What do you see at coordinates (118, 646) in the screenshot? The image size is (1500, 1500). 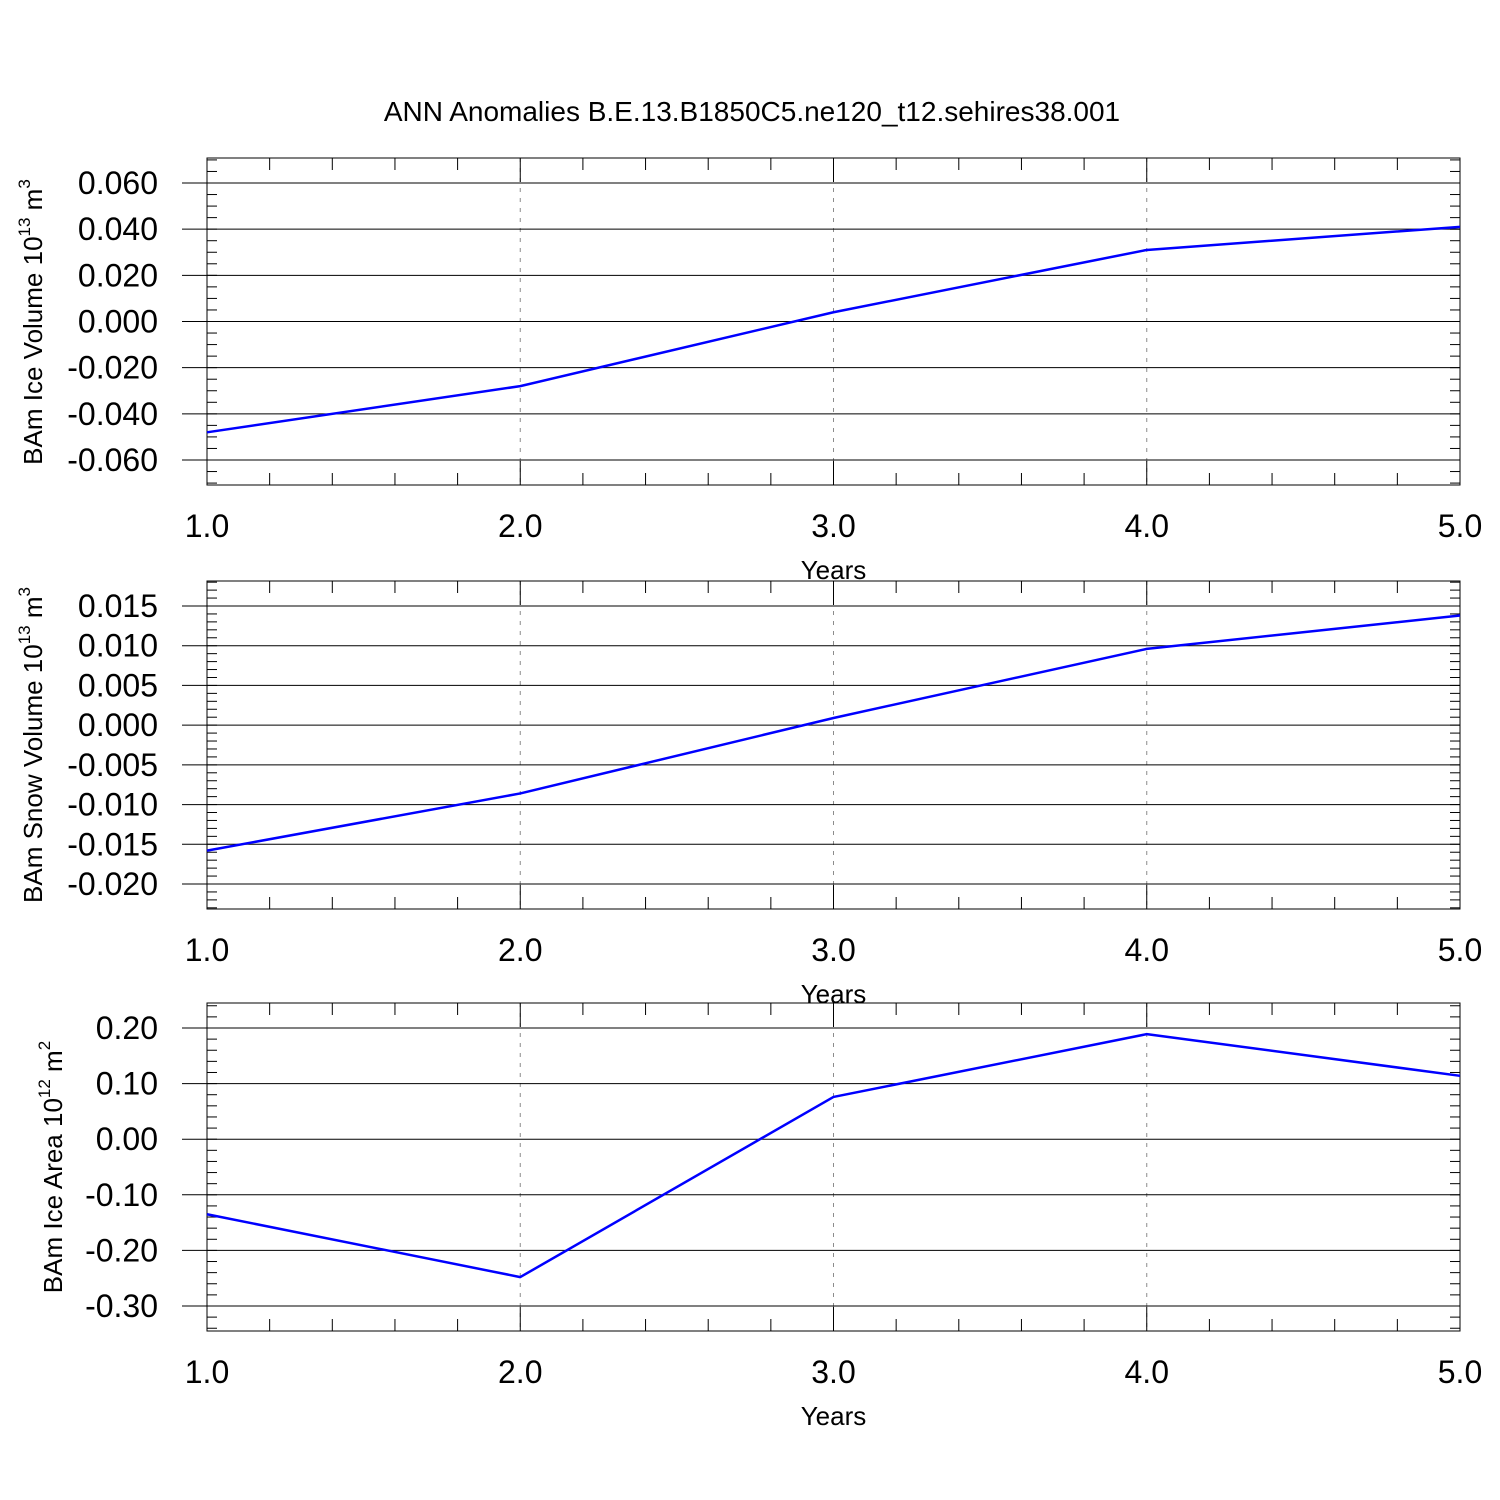 I see `y-tick-label: 0.010` at bounding box center [118, 646].